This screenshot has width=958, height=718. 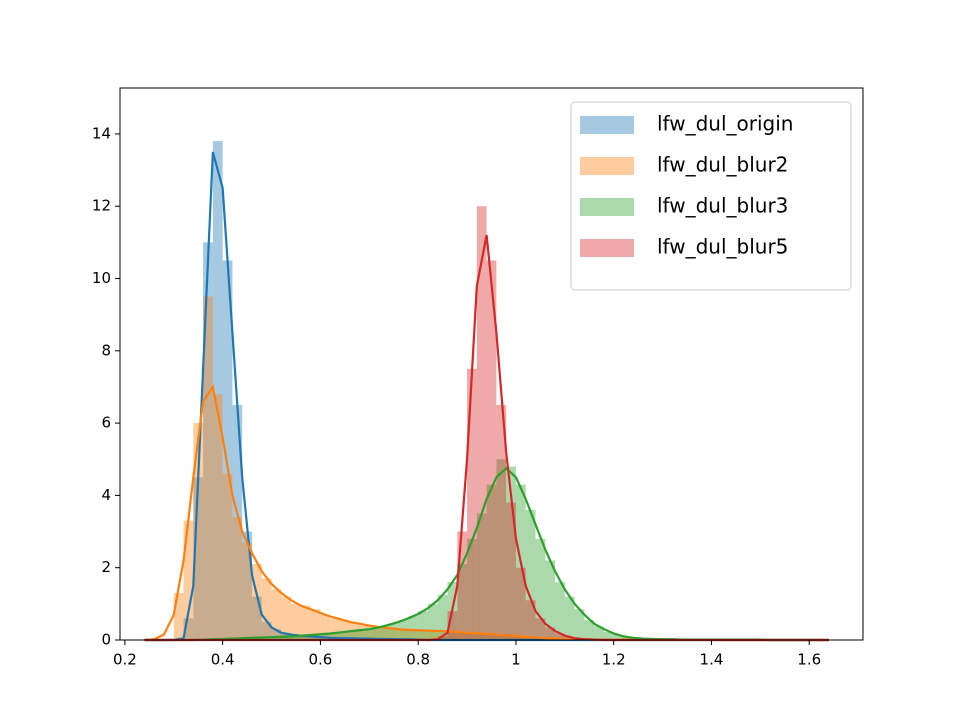 What do you see at coordinates (106, 350) in the screenshot?
I see `y-tick-label: 8` at bounding box center [106, 350].